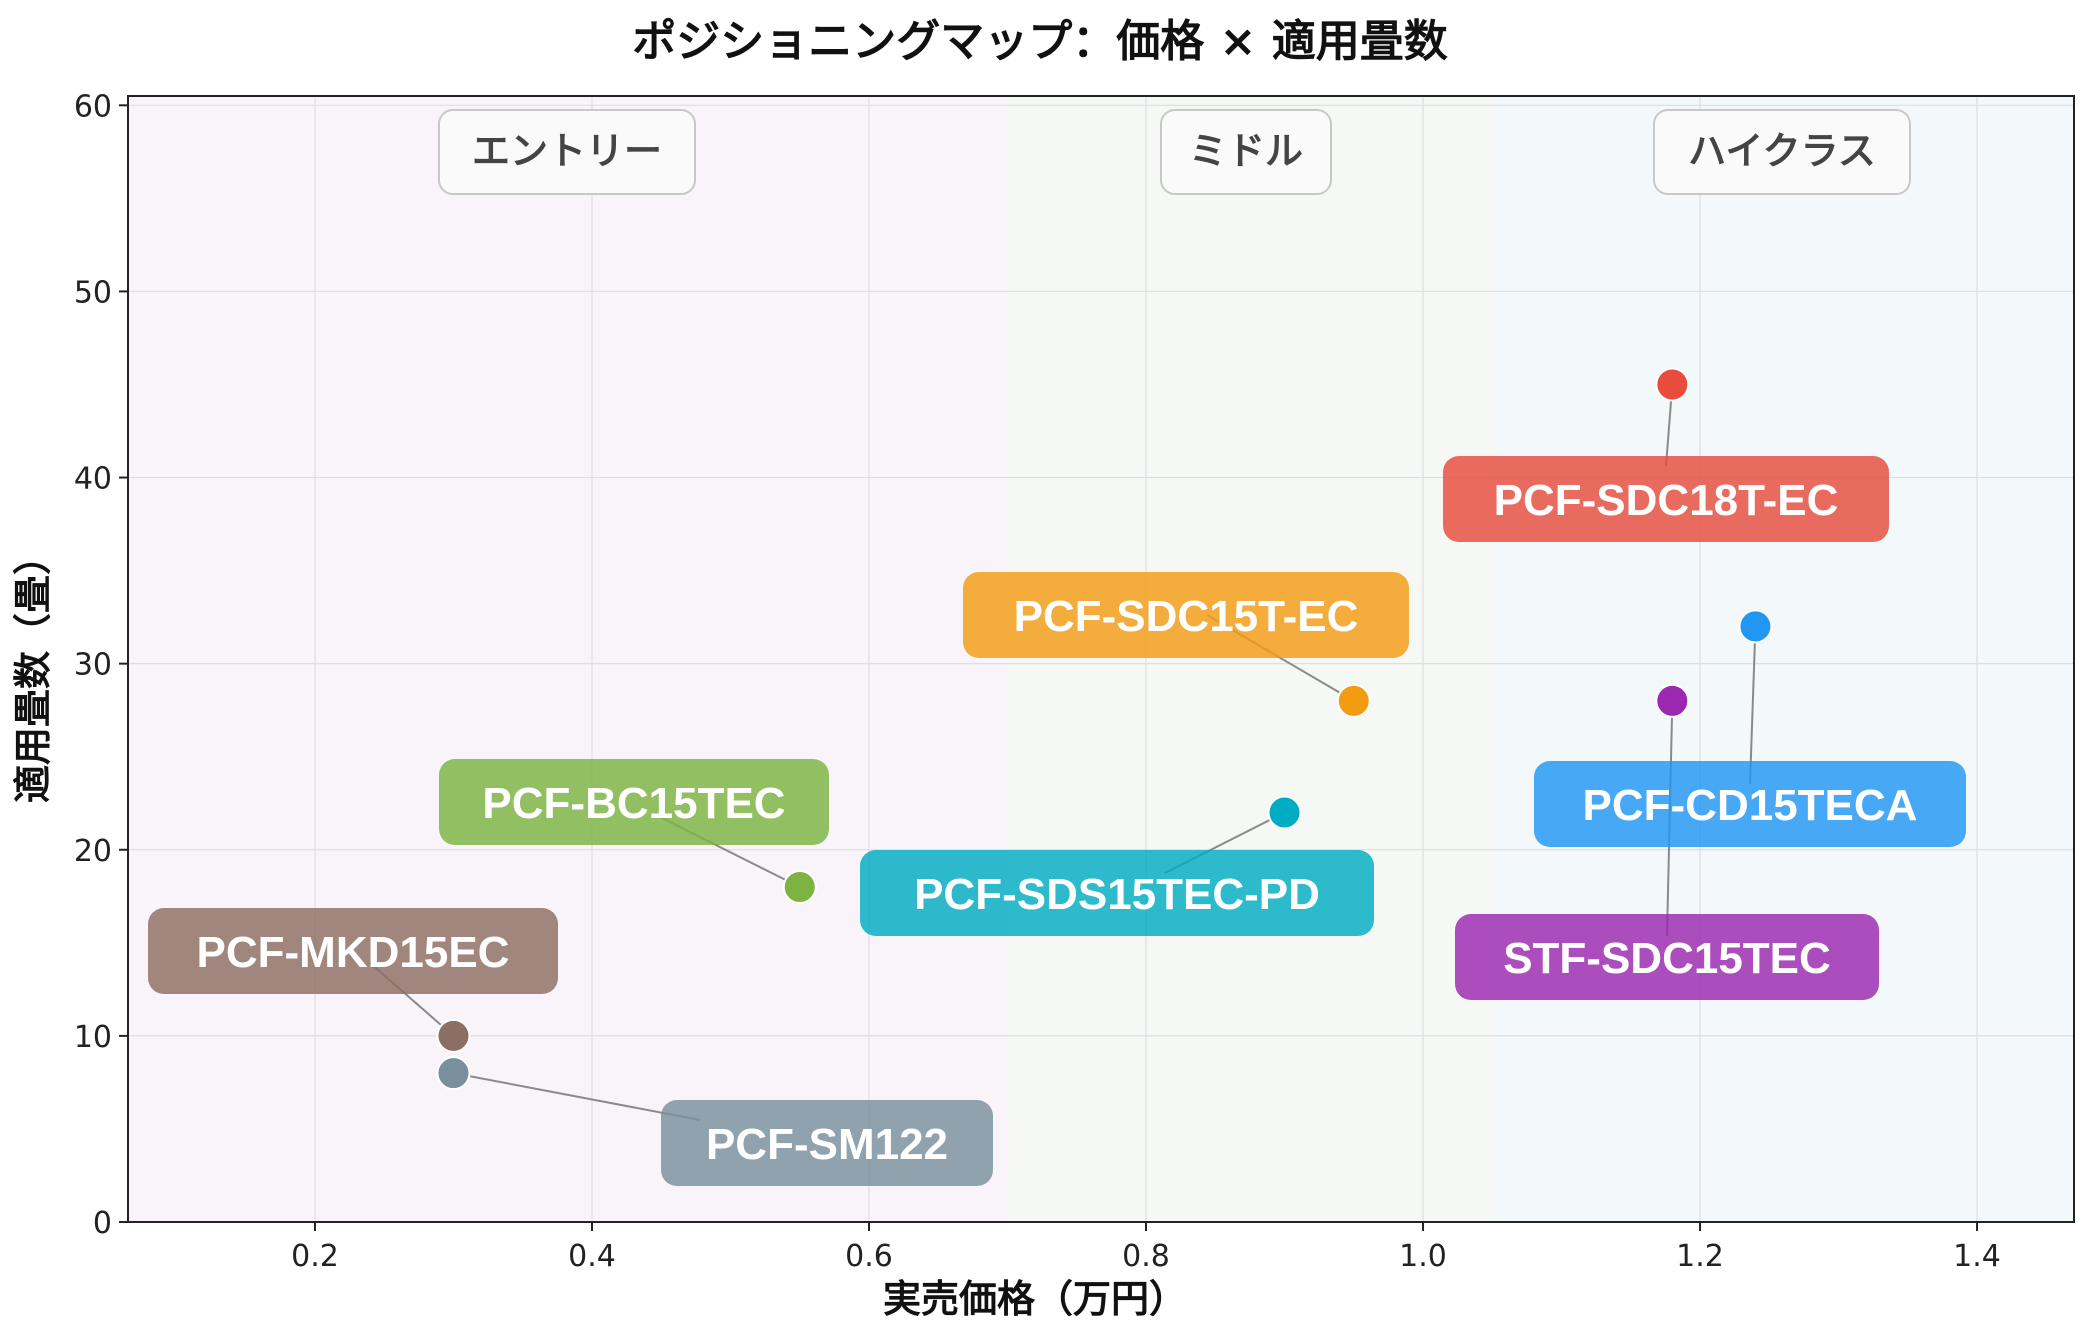  What do you see at coordinates (93, 479) in the screenshot?
I see `y-tick-label: 40` at bounding box center [93, 479].